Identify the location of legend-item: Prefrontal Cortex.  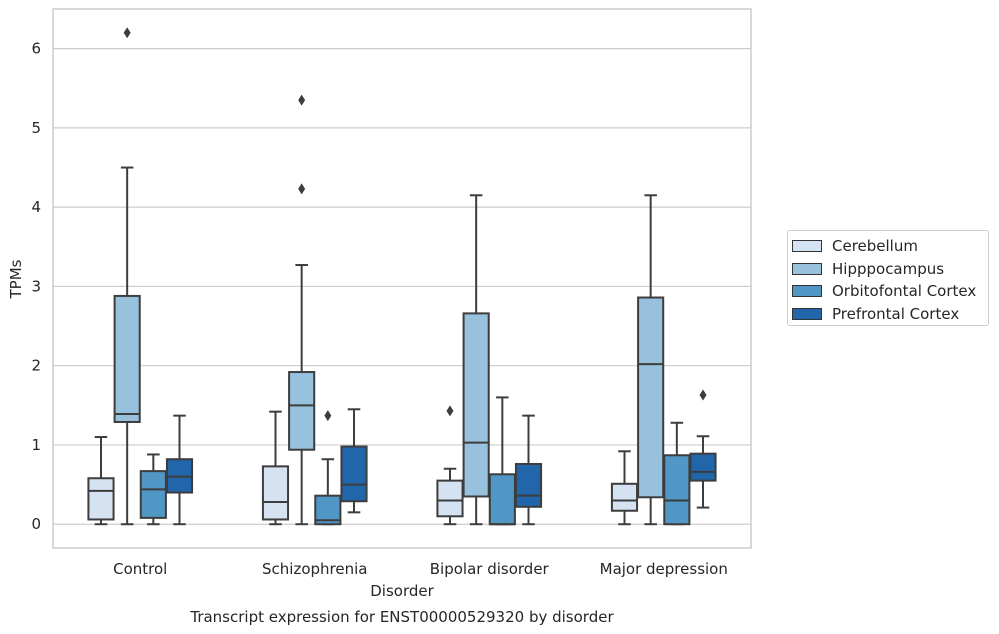
(890, 314).